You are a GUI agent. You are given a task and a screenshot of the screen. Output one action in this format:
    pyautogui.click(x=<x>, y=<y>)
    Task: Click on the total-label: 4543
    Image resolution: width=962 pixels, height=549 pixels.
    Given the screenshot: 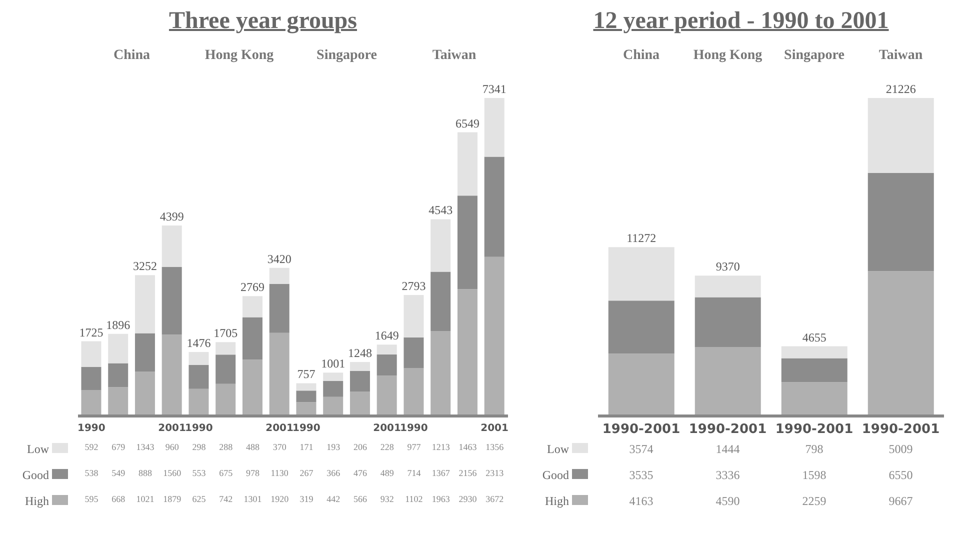 What is the action you would take?
    pyautogui.click(x=440, y=210)
    